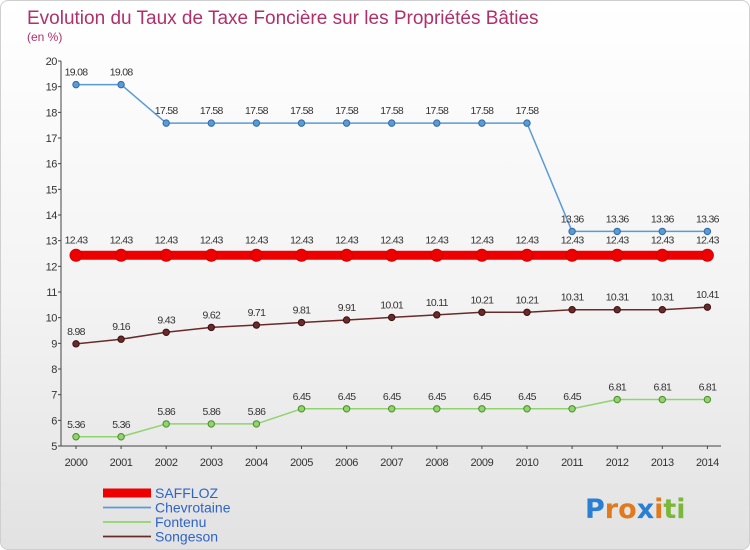 This screenshot has width=750, height=550. Describe the element at coordinates (437, 303) in the screenshot. I see `data-label: 10.11` at that location.